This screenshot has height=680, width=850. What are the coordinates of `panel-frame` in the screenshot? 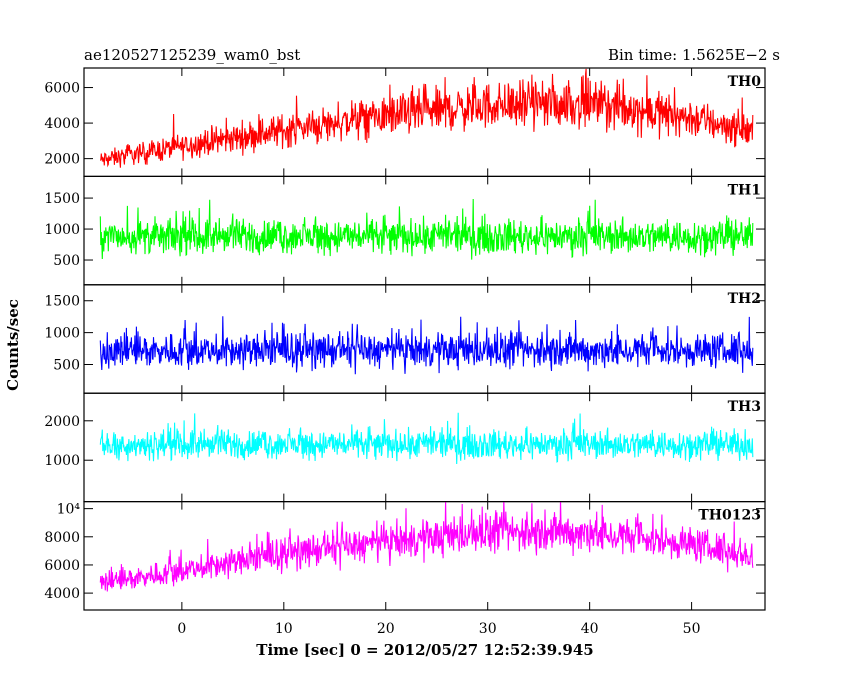 It's located at (424, 556).